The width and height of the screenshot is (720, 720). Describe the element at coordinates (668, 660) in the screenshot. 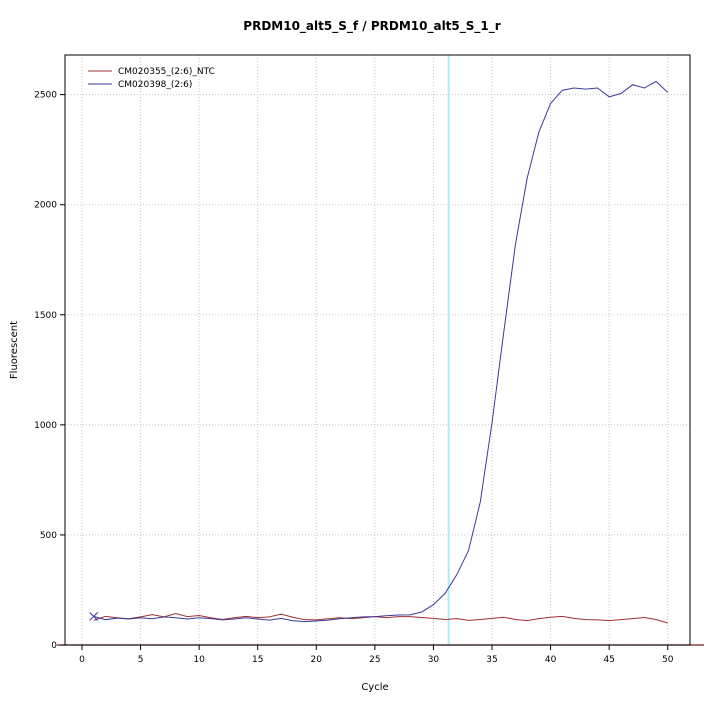

I see `x-tick-label: 50` at that location.